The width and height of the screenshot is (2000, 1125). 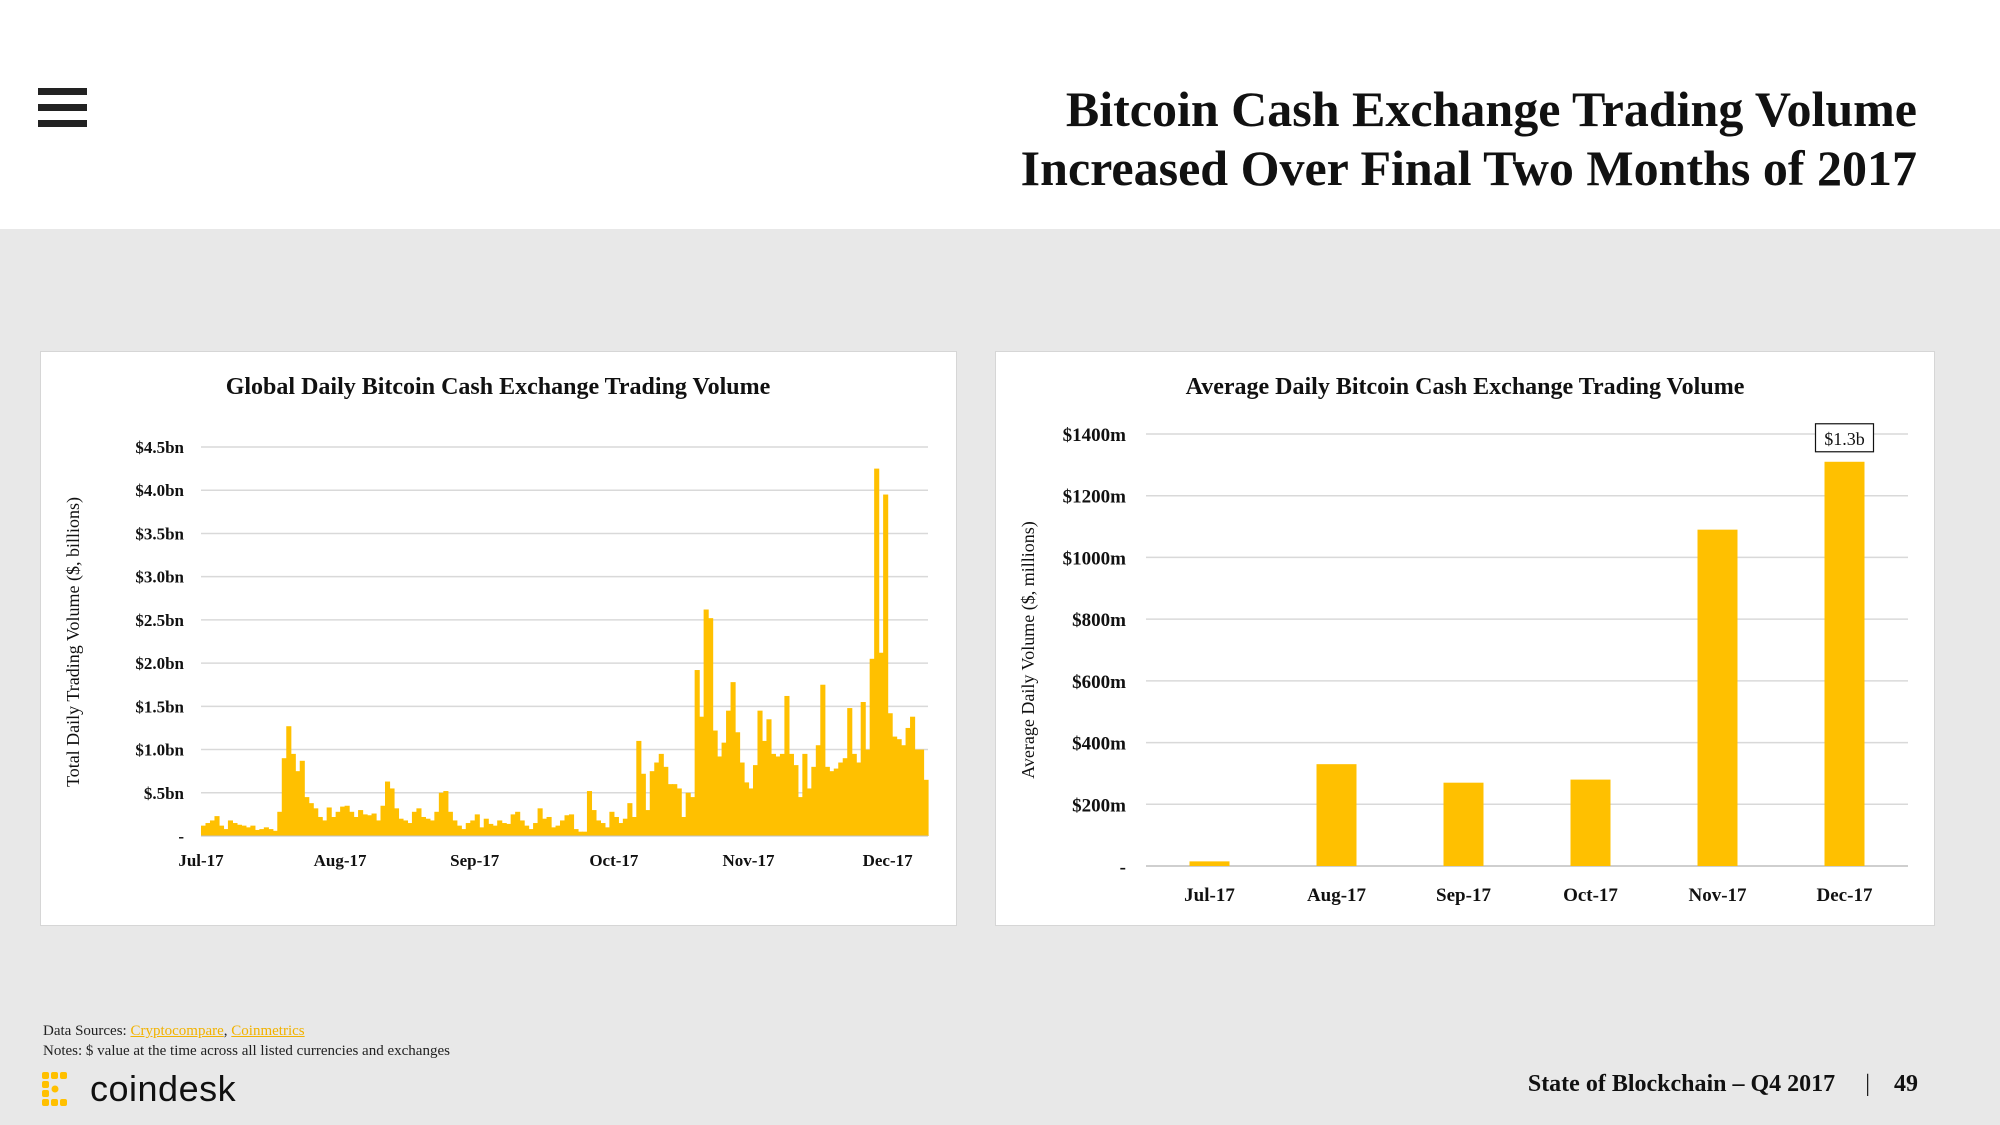 I want to click on chart2-annotation: $1.3b, so click(x=1844, y=439).